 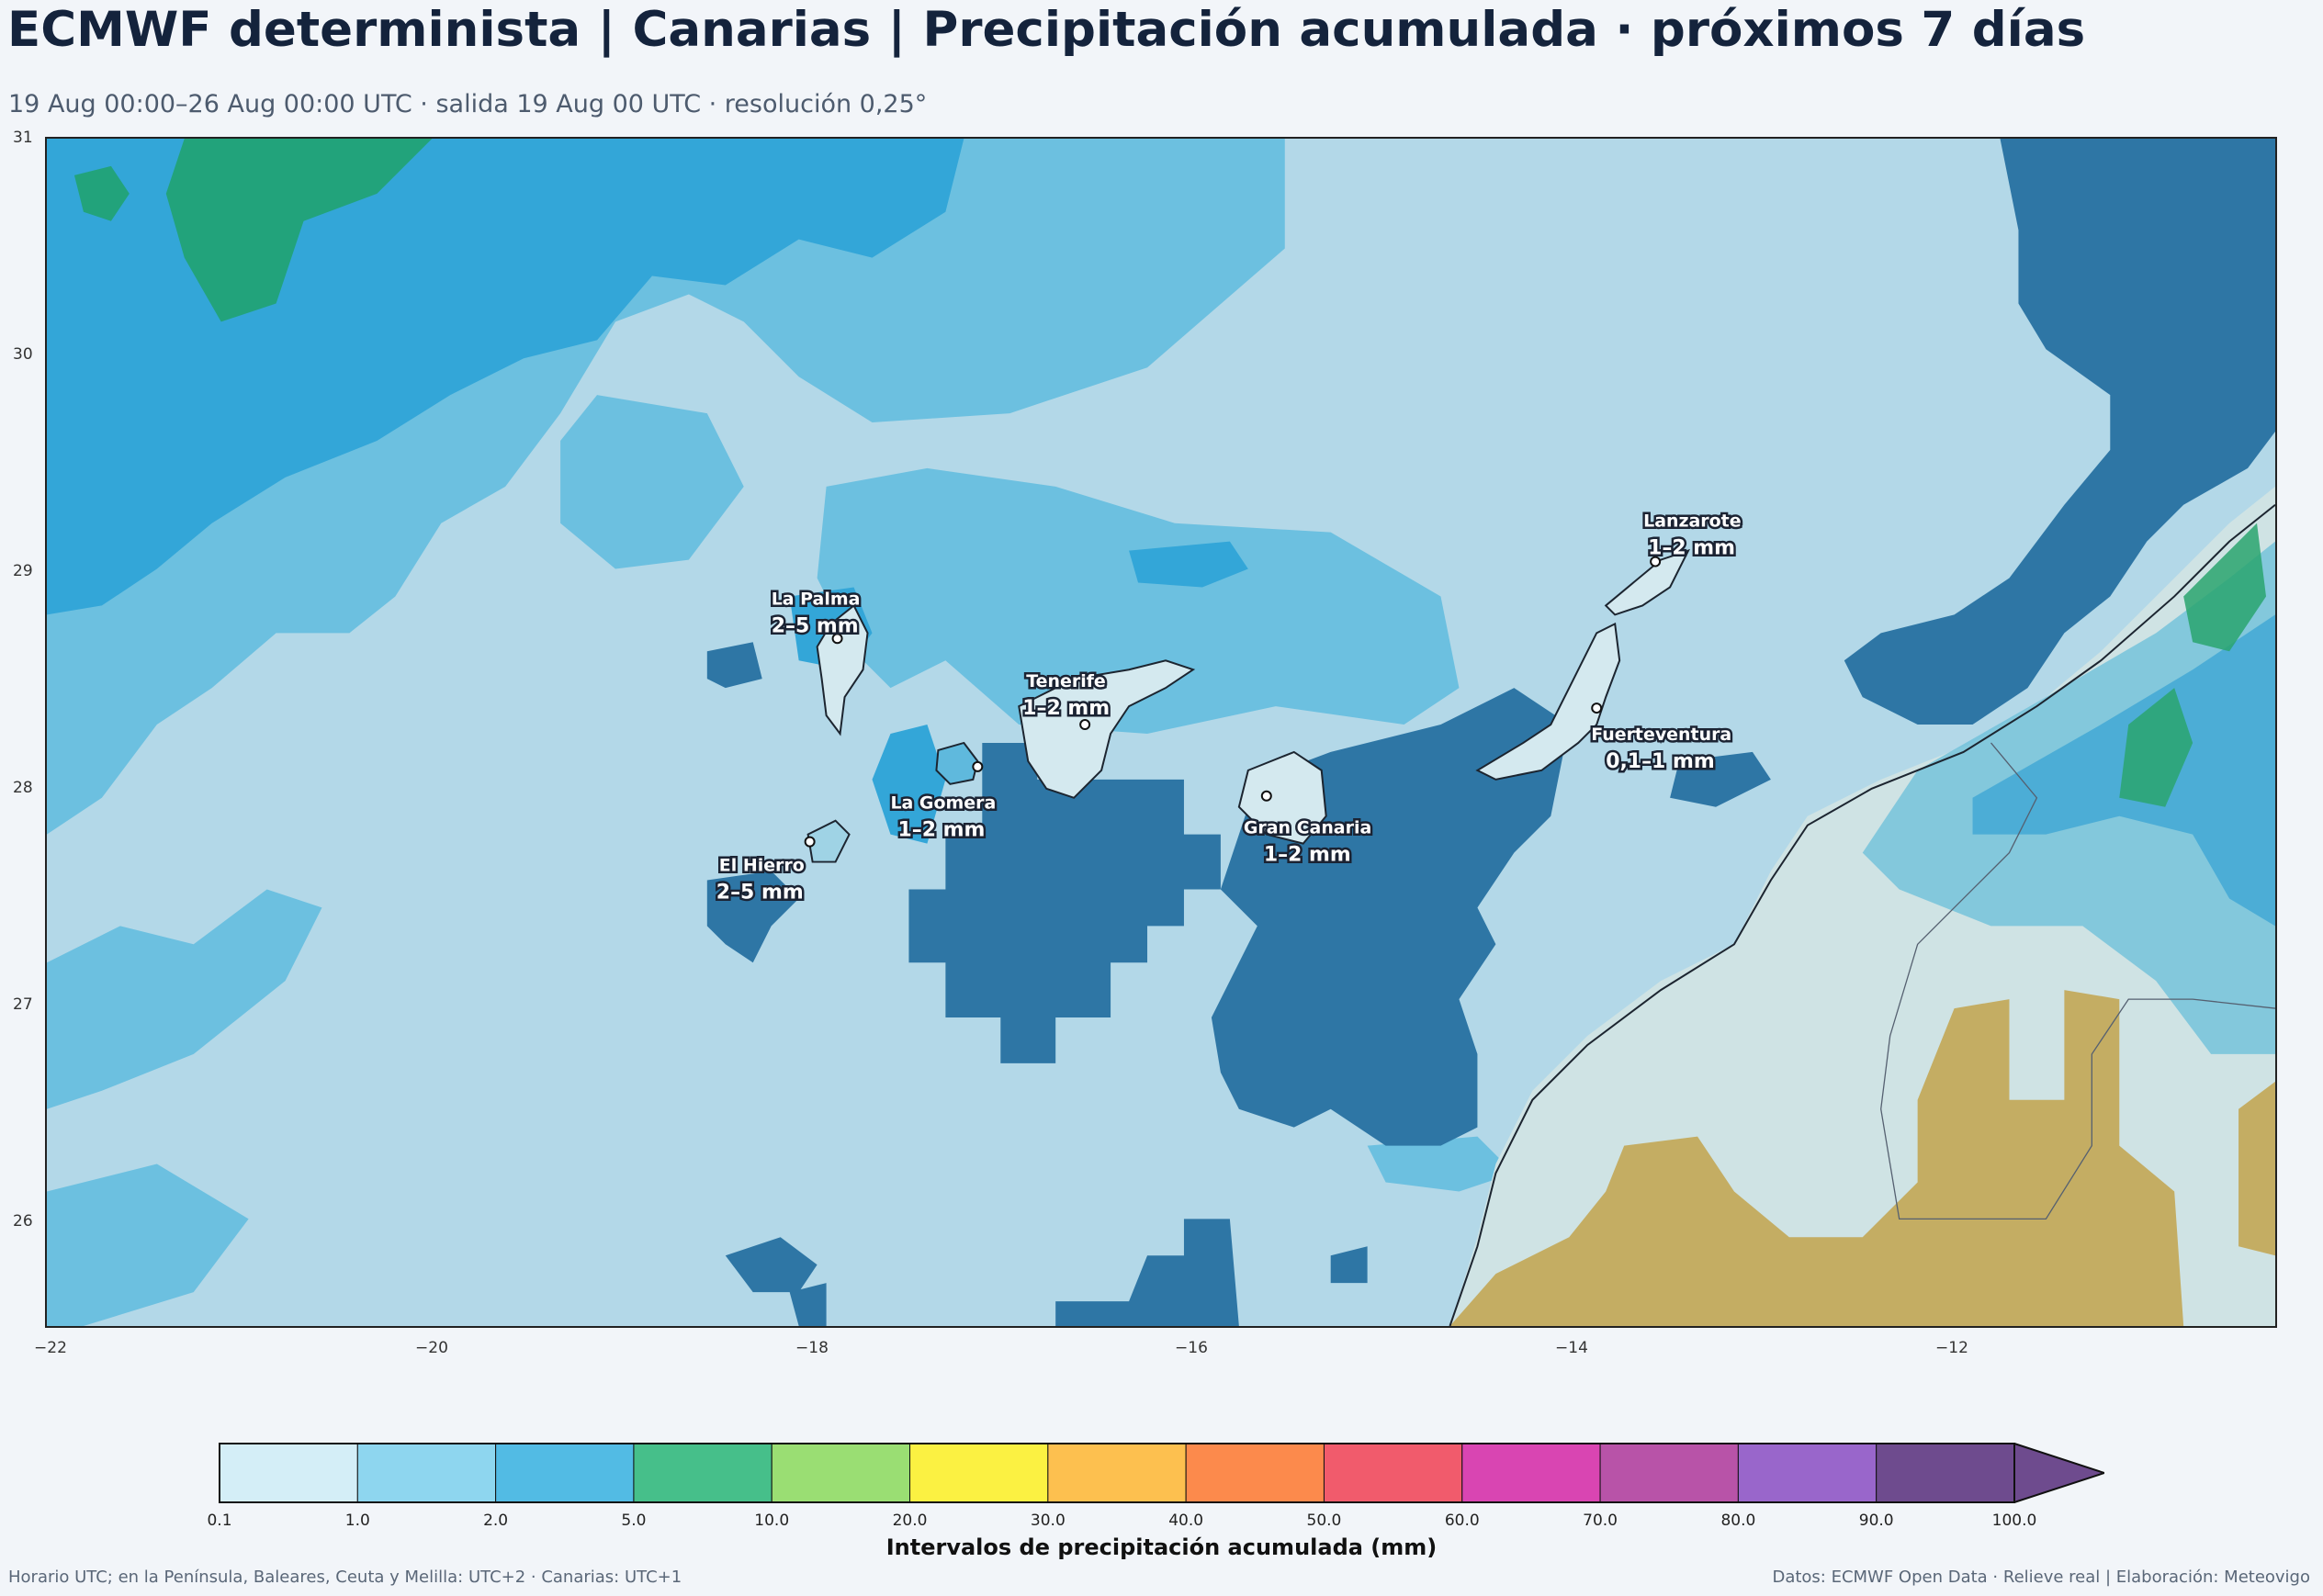 What do you see at coordinates (1600, 1521) in the screenshot?
I see `colorbar-tick-label: 70.0` at bounding box center [1600, 1521].